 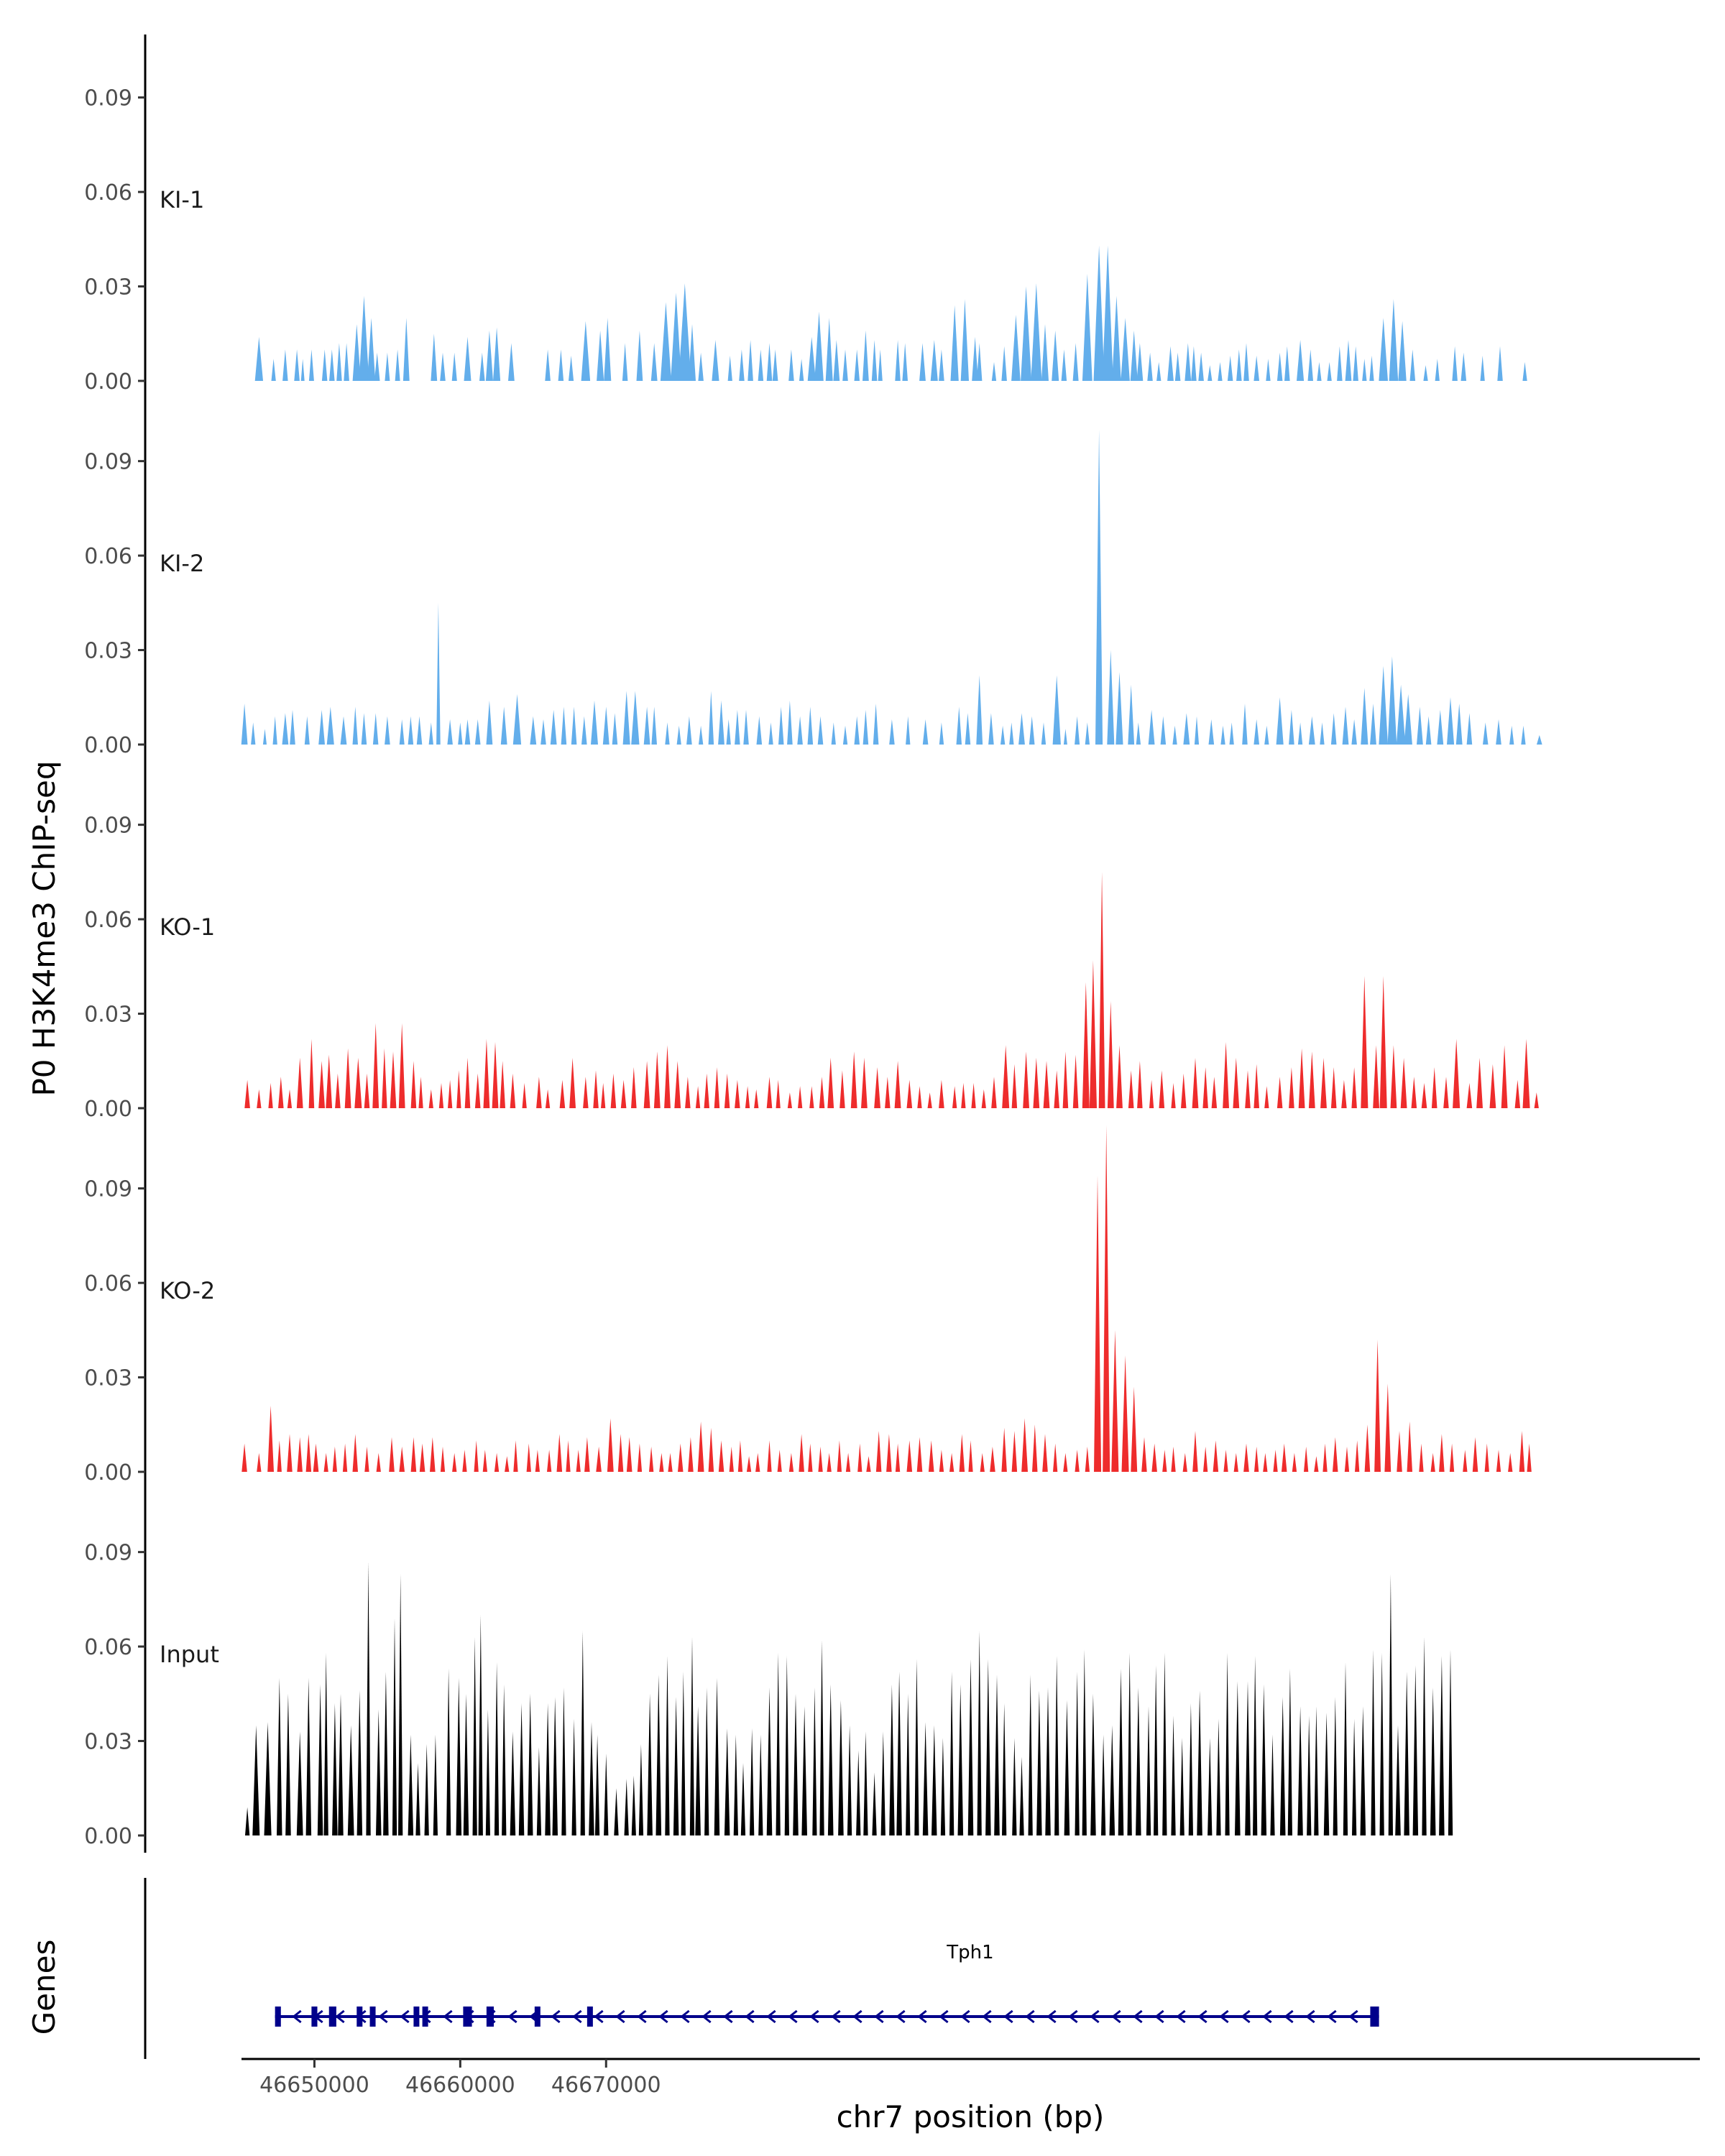 I want to click on y-tick-label: 0.09, so click(x=108, y=98).